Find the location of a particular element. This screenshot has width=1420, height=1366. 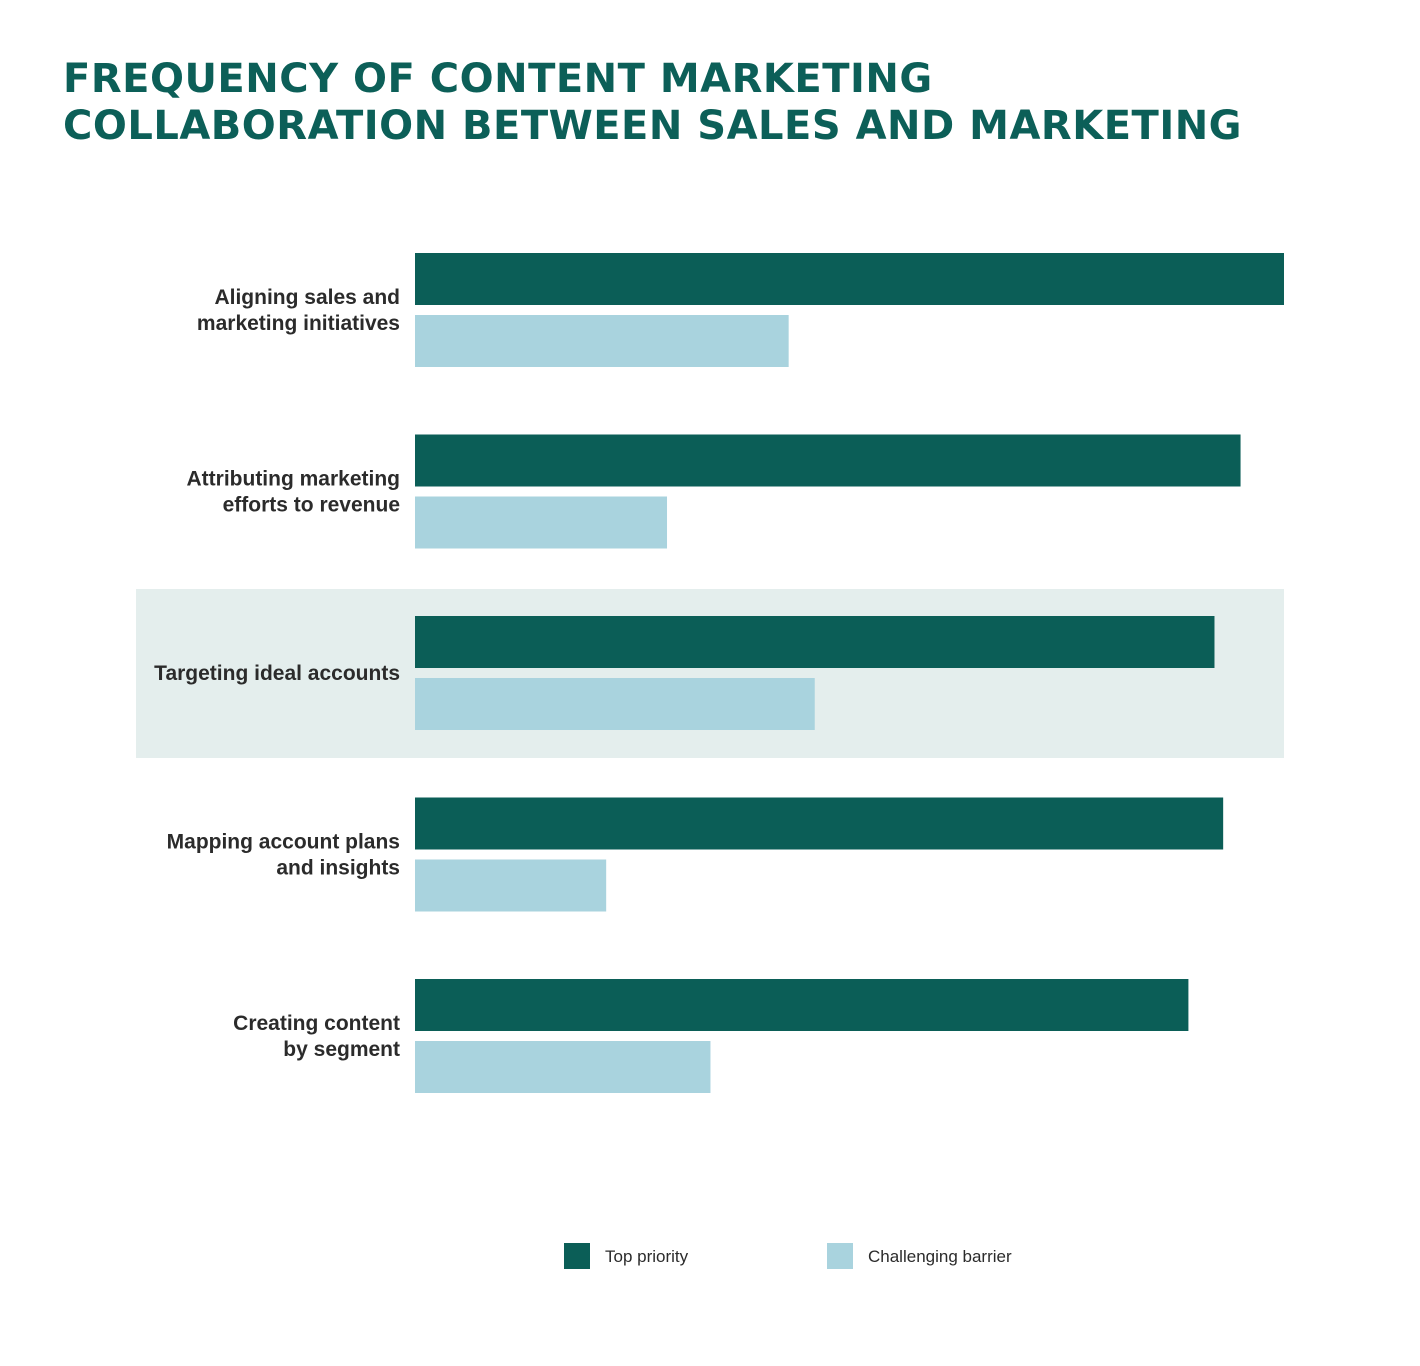

category-label: Creating content by segment is located at coordinates (316, 1036).